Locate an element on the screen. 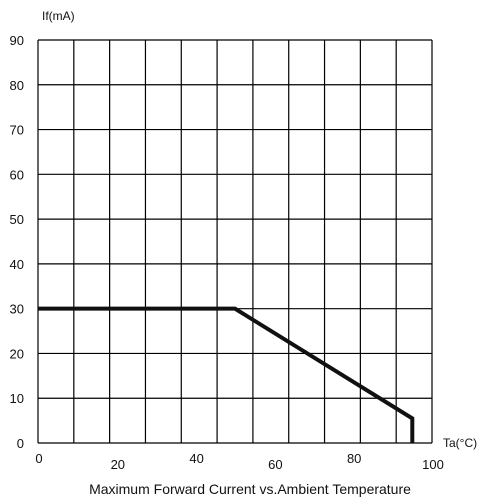 Image resolution: width=491 pixels, height=499 pixels. y-tick-label: 30 is located at coordinates (17, 309).